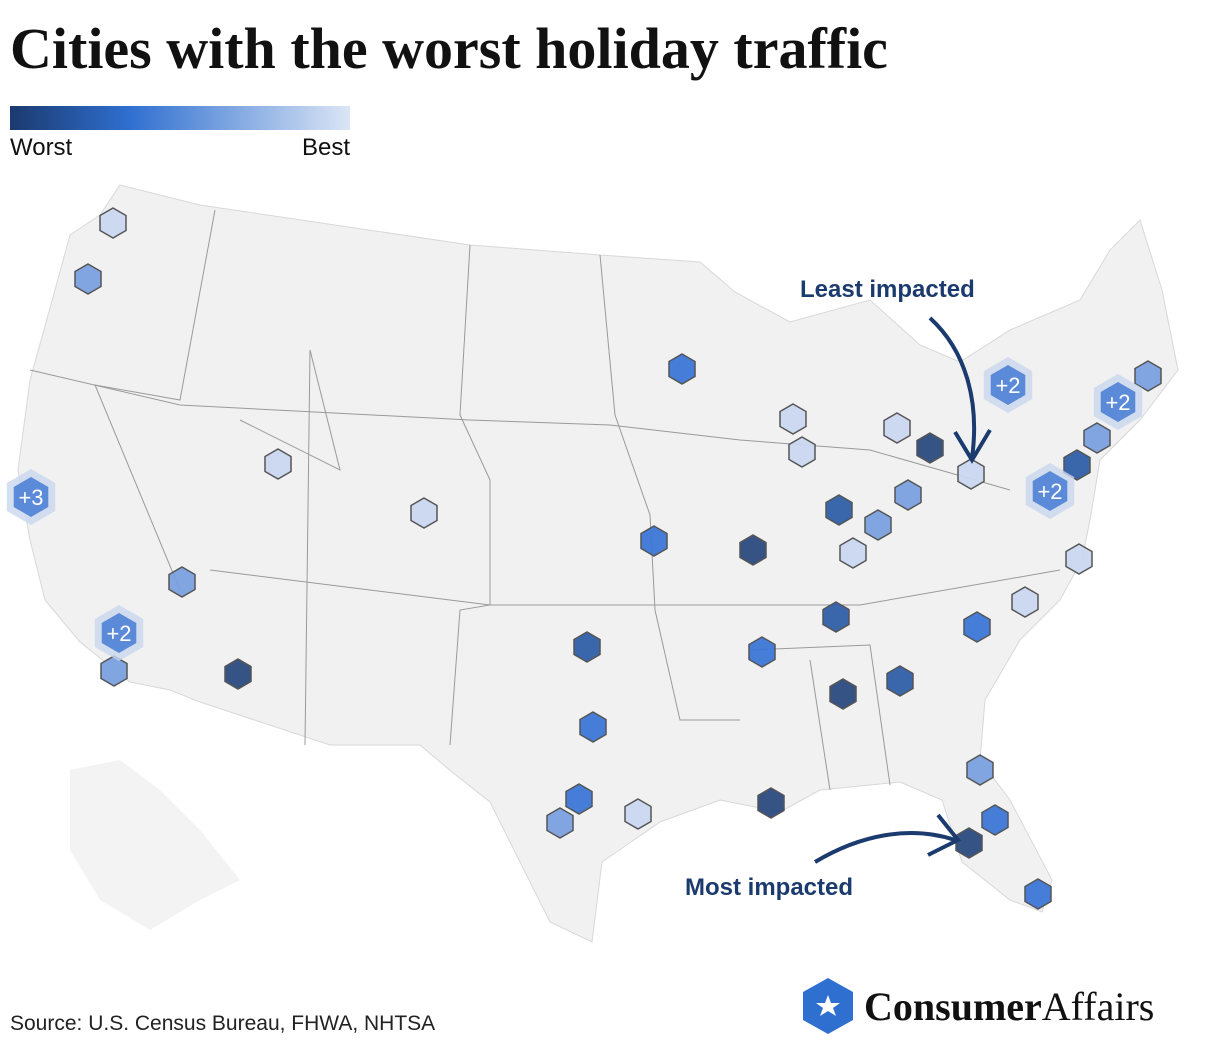 The height and width of the screenshot is (1046, 1220). Describe the element at coordinates (326, 147) in the screenshot. I see `legend-high: Best` at that location.